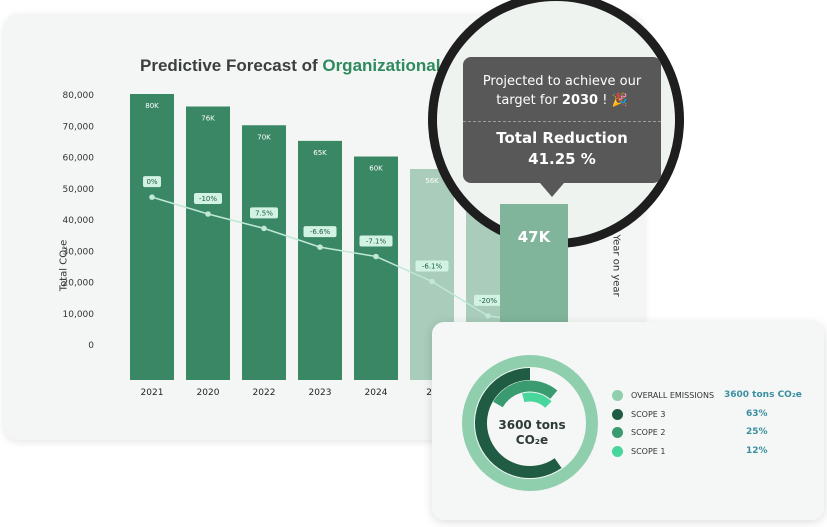 The image size is (827, 527). I want to click on highlighted-bar: 47K, so click(534, 269).